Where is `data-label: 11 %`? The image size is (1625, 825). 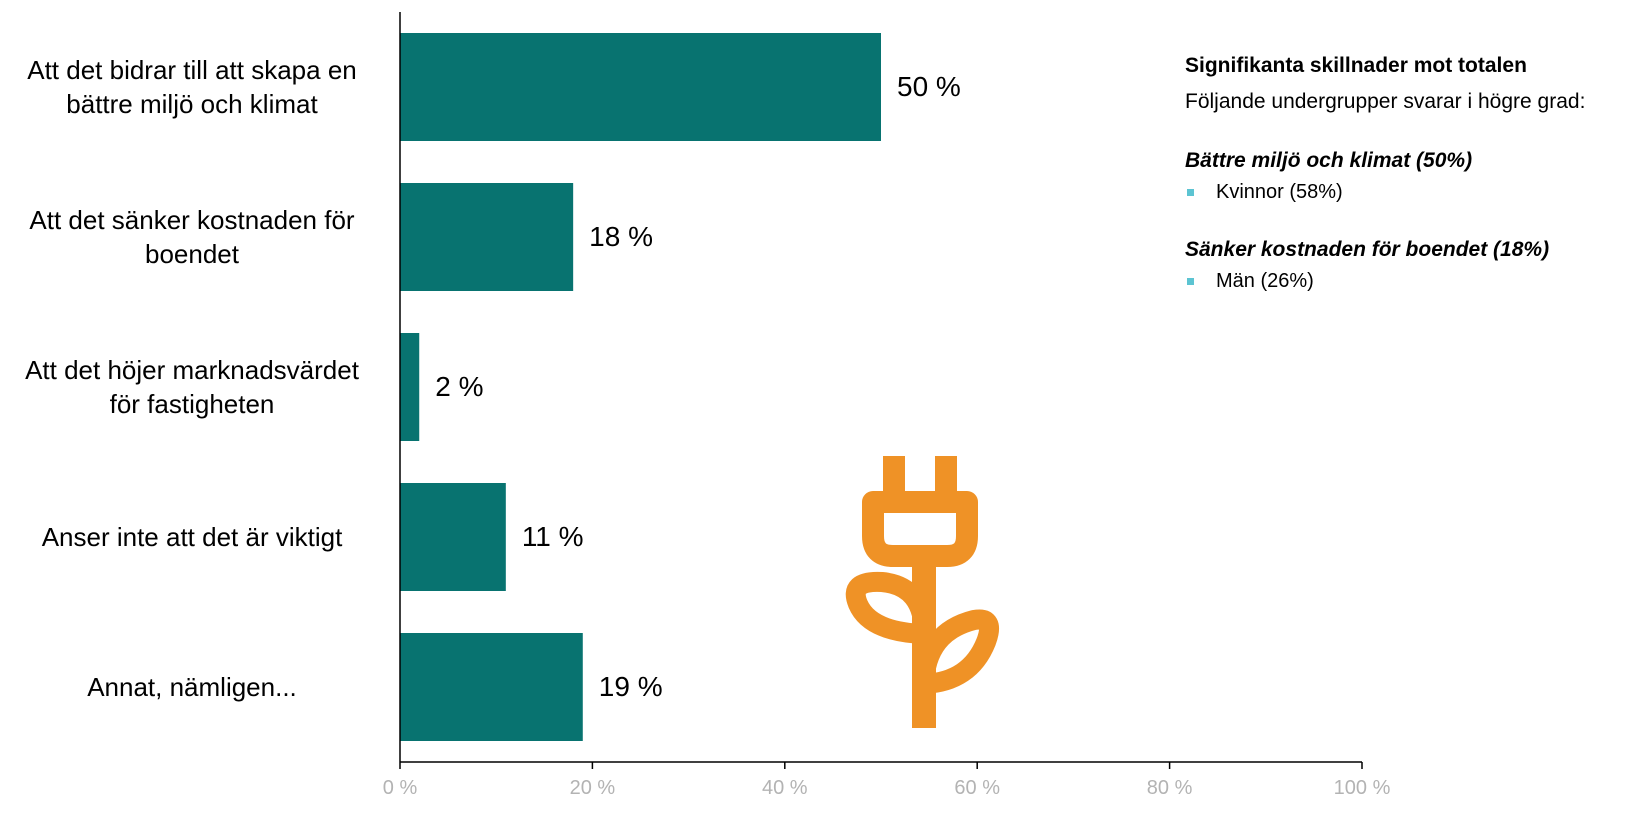
data-label: 11 % is located at coordinates (553, 536).